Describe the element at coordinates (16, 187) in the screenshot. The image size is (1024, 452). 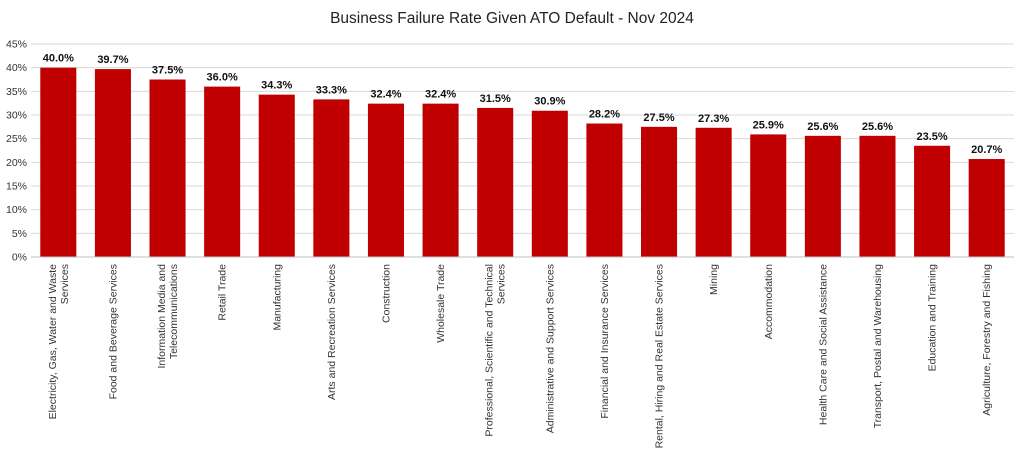
I see `y-tick-label: 15%` at that location.